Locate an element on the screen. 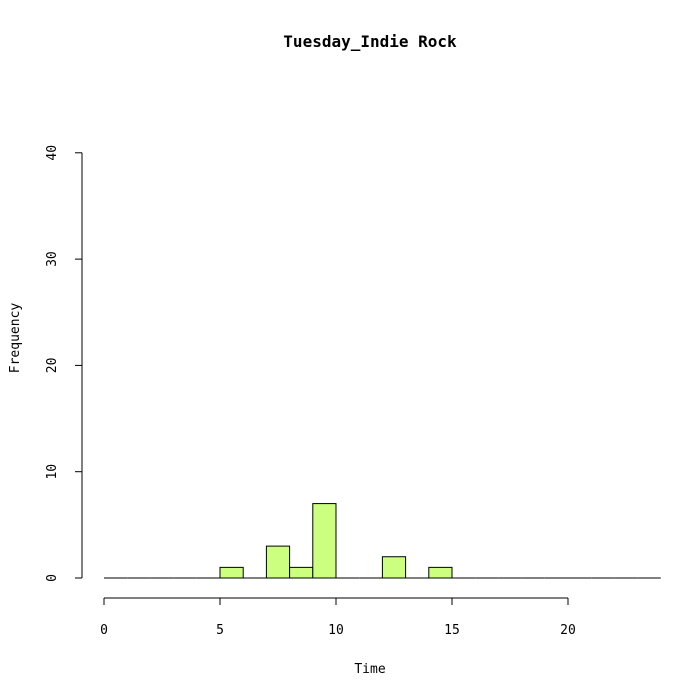 Image resolution: width=699 pixels, height=699 pixels. x-tick-label: 0 is located at coordinates (104, 630).